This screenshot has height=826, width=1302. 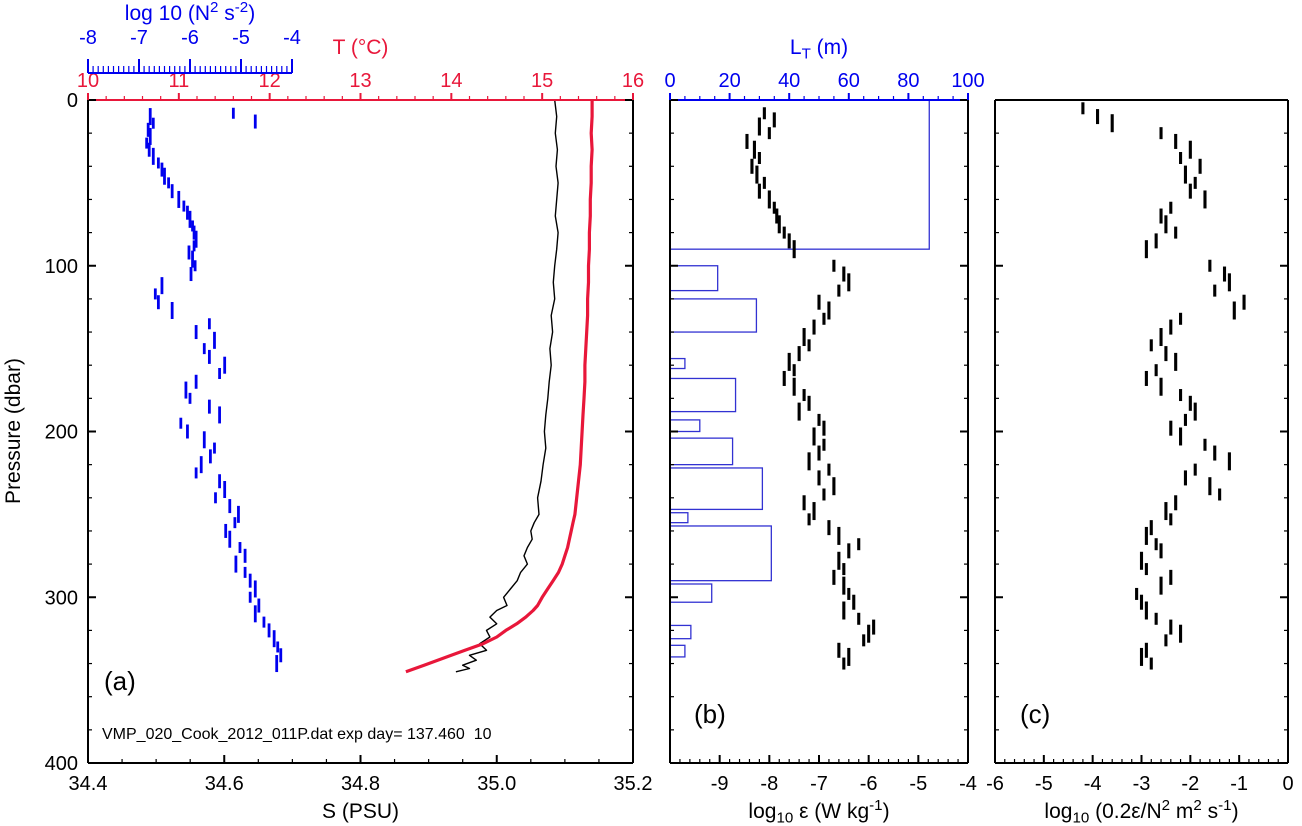 What do you see at coordinates (789, 81) in the screenshot?
I see `svg-text: 40` at bounding box center [789, 81].